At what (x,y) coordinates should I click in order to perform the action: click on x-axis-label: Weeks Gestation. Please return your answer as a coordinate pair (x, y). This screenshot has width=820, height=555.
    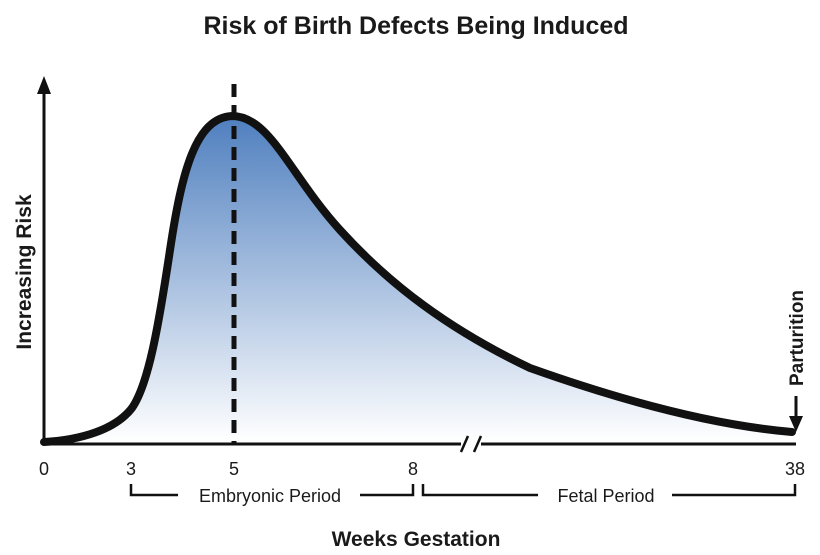
    Looking at the image, I should click on (416, 539).